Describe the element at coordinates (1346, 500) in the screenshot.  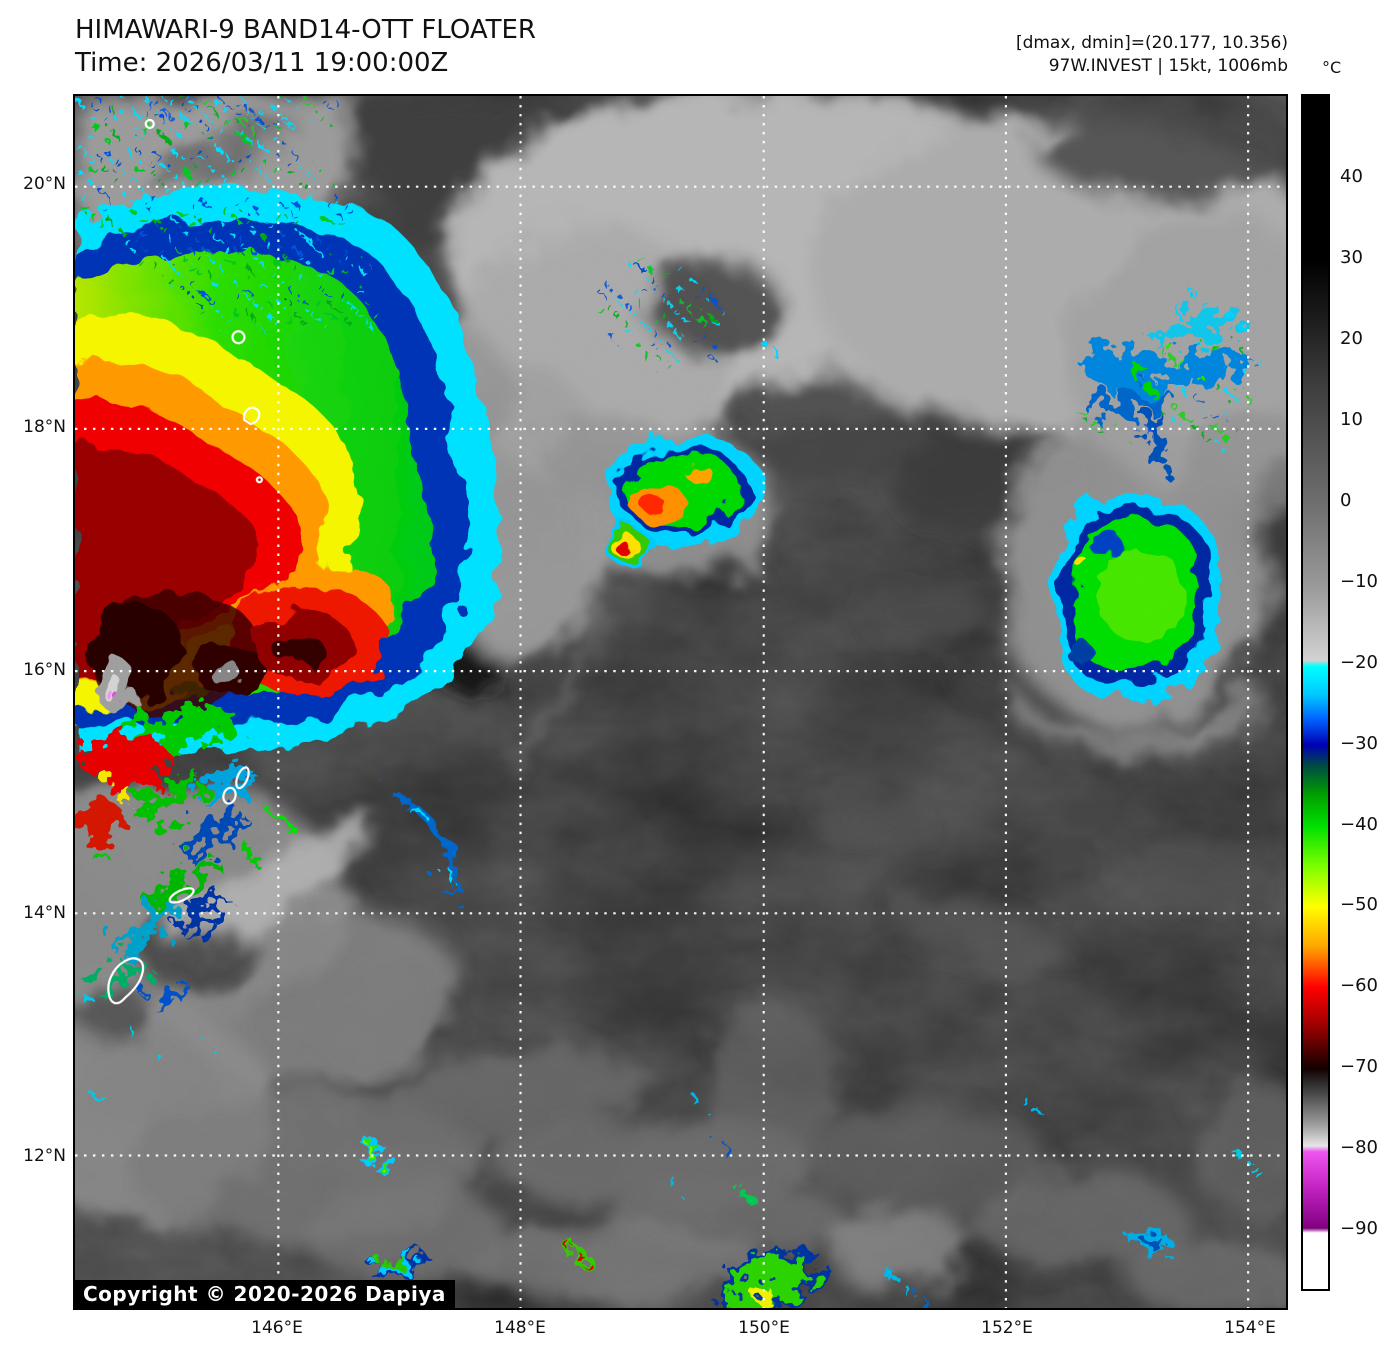
I see `colorbar-tick: 0` at that location.